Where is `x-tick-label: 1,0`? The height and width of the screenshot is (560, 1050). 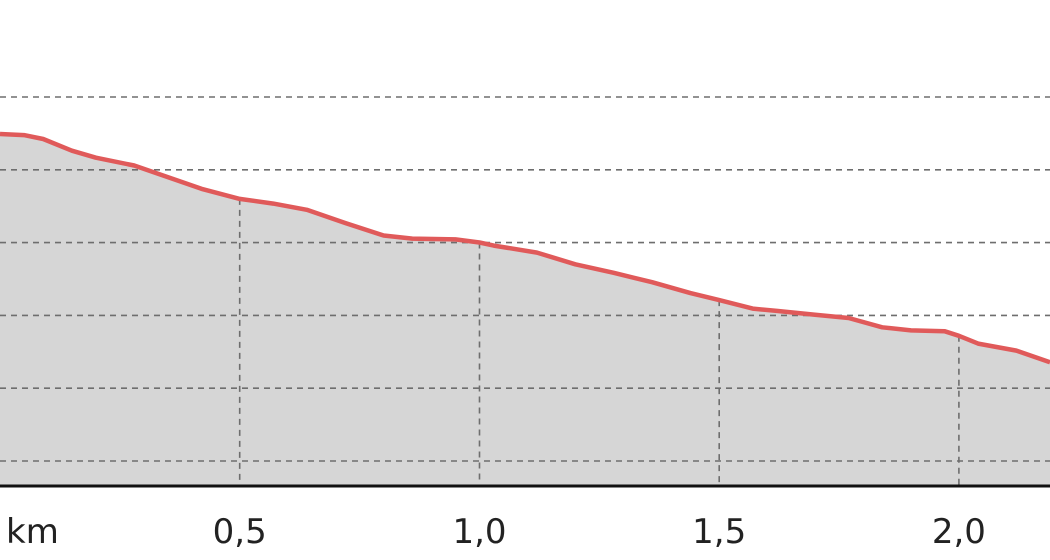 x-tick-label: 1,0 is located at coordinates (479, 532).